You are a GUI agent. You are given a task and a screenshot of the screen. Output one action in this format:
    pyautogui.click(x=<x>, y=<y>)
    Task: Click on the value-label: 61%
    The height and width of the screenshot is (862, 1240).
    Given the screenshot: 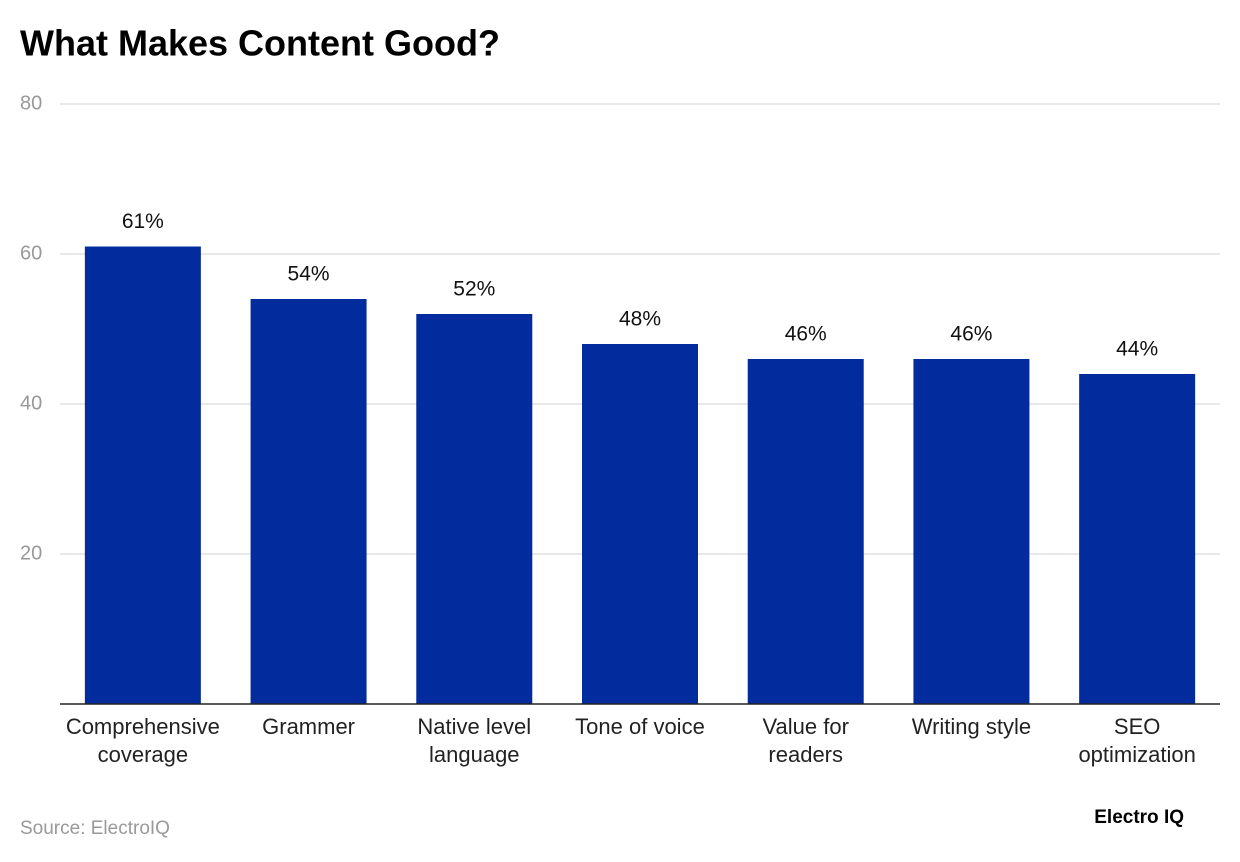 What is the action you would take?
    pyautogui.click(x=143, y=221)
    